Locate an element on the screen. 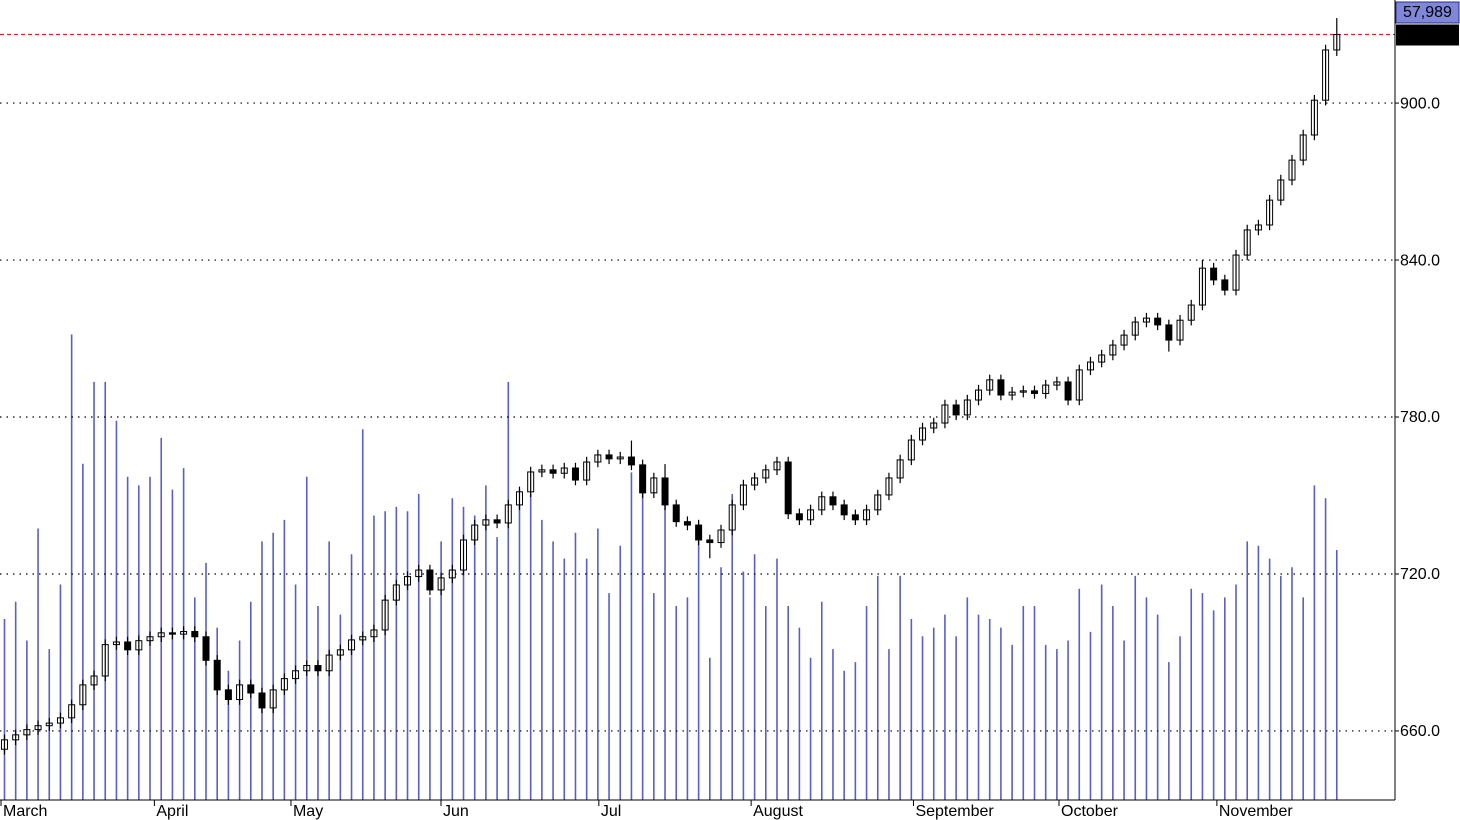 This screenshot has height=820, width=1460. x-tick-label: April is located at coordinates (172, 811).